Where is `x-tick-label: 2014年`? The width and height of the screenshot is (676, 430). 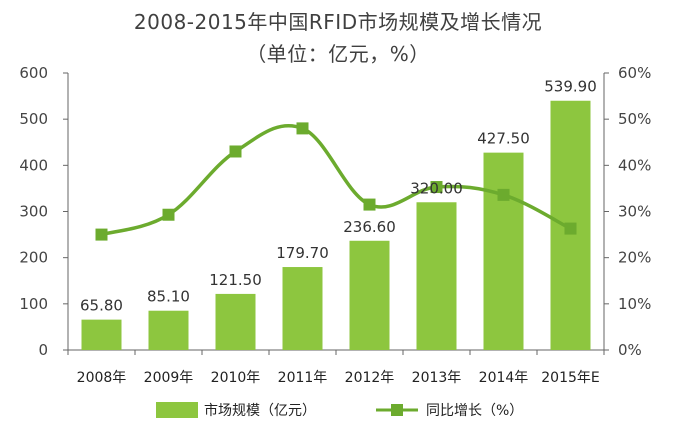
x-tick-label: 2014年 is located at coordinates (504, 378).